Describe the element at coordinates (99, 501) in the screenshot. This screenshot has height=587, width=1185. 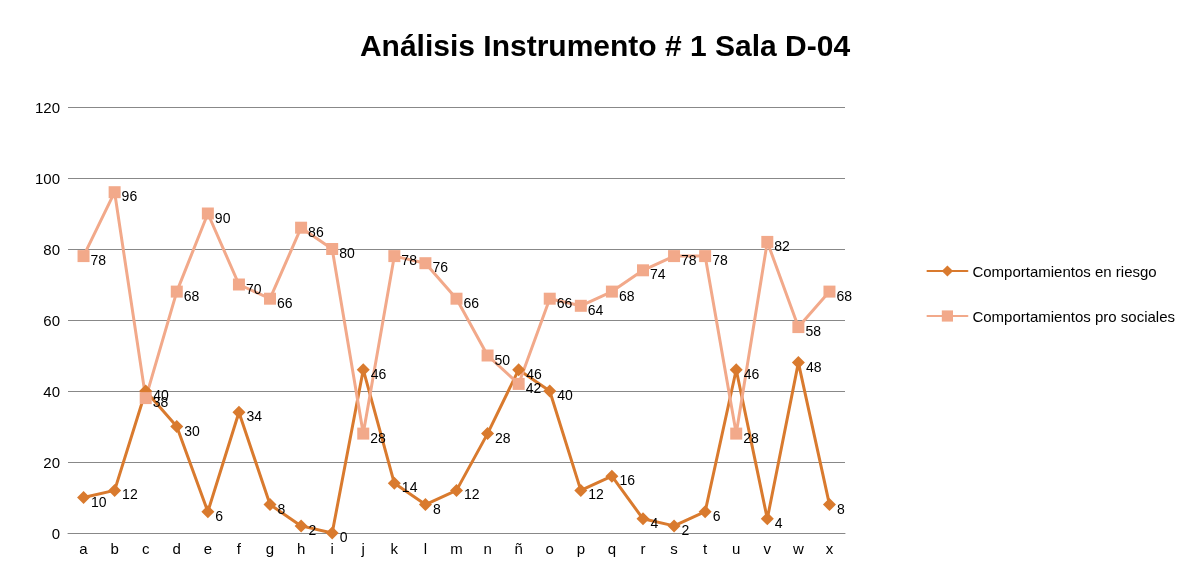
I see `data-label: 10` at that location.